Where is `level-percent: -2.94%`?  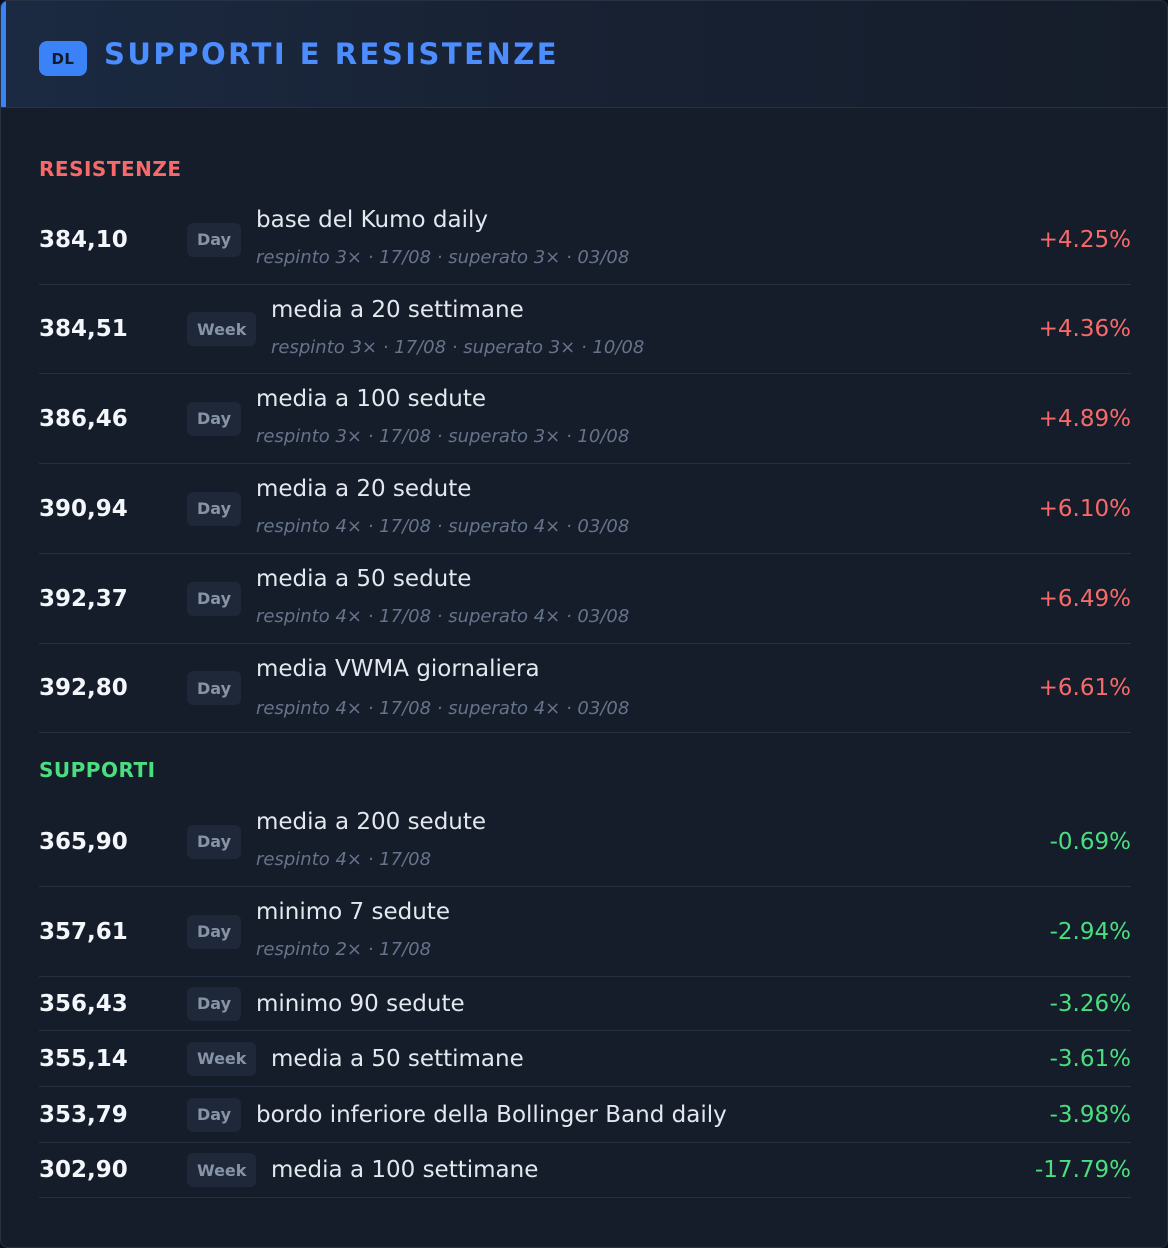
level-percent: -2.94% is located at coordinates (1090, 931).